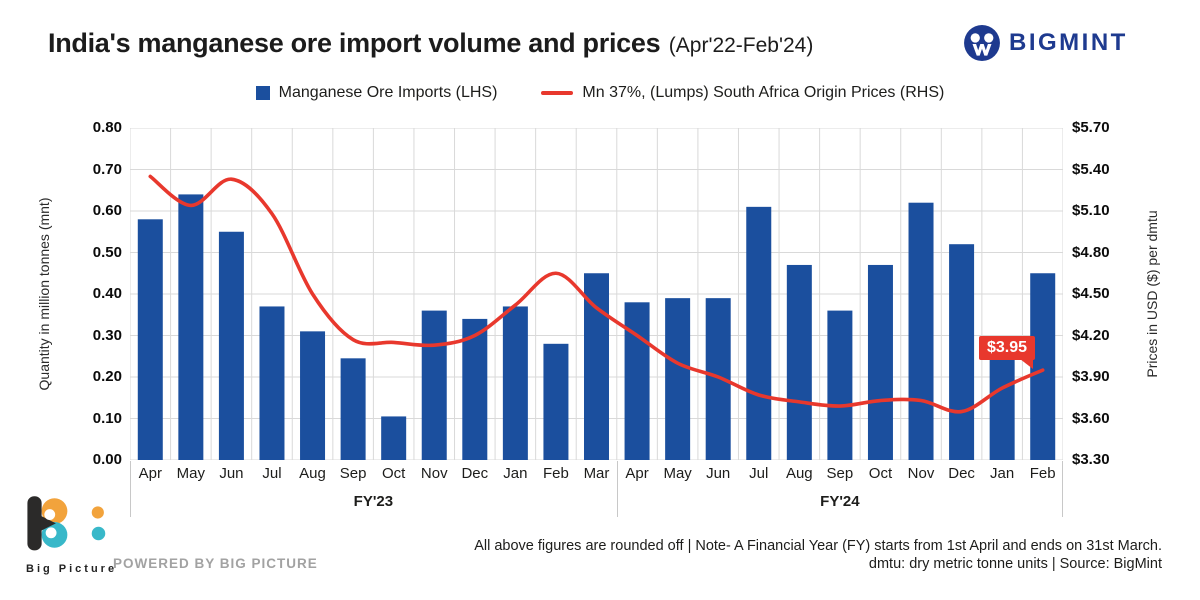  What do you see at coordinates (107, 252) in the screenshot?
I see `left-axis-tick: 0.50` at bounding box center [107, 252].